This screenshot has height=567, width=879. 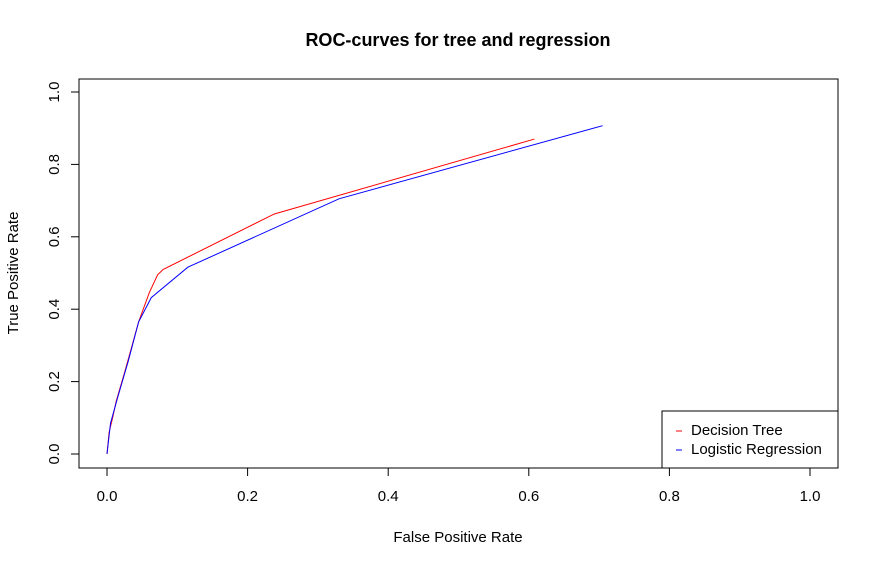 What do you see at coordinates (54, 309) in the screenshot?
I see `y-tick-label: 0.4` at bounding box center [54, 309].